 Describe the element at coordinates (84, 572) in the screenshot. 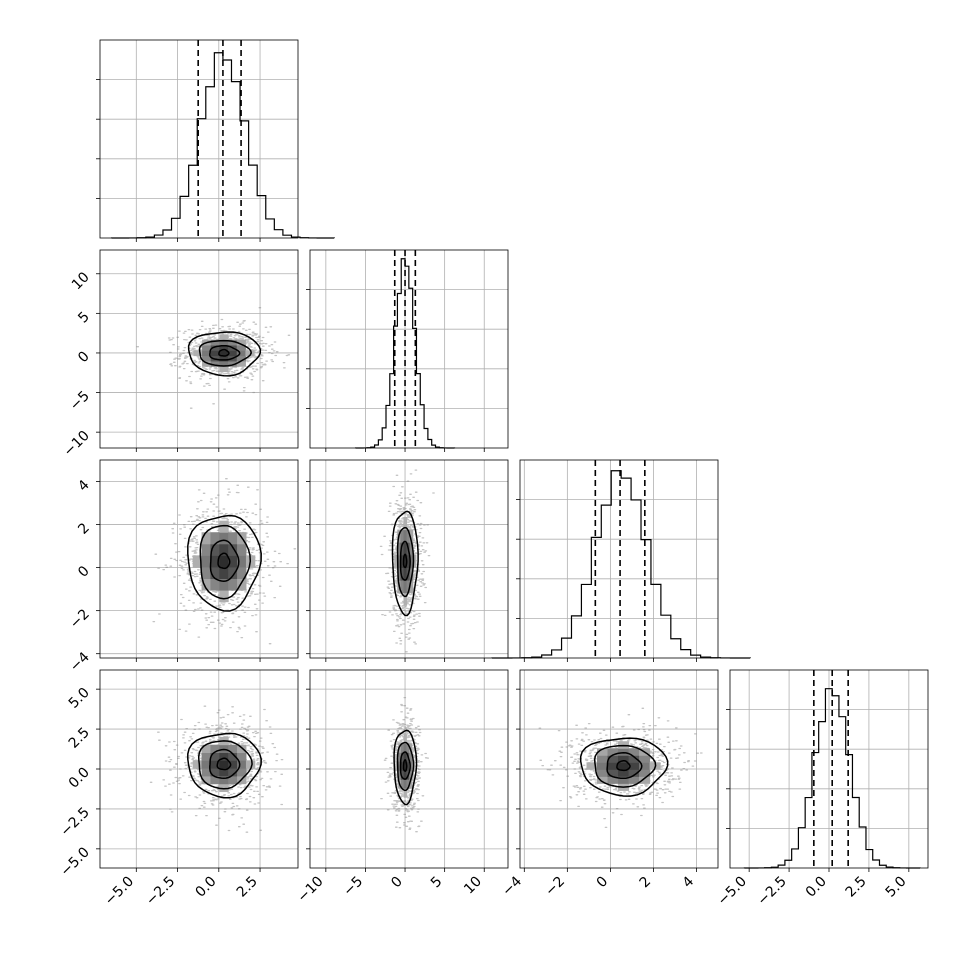

I see `y-tick-label: 0` at that location.